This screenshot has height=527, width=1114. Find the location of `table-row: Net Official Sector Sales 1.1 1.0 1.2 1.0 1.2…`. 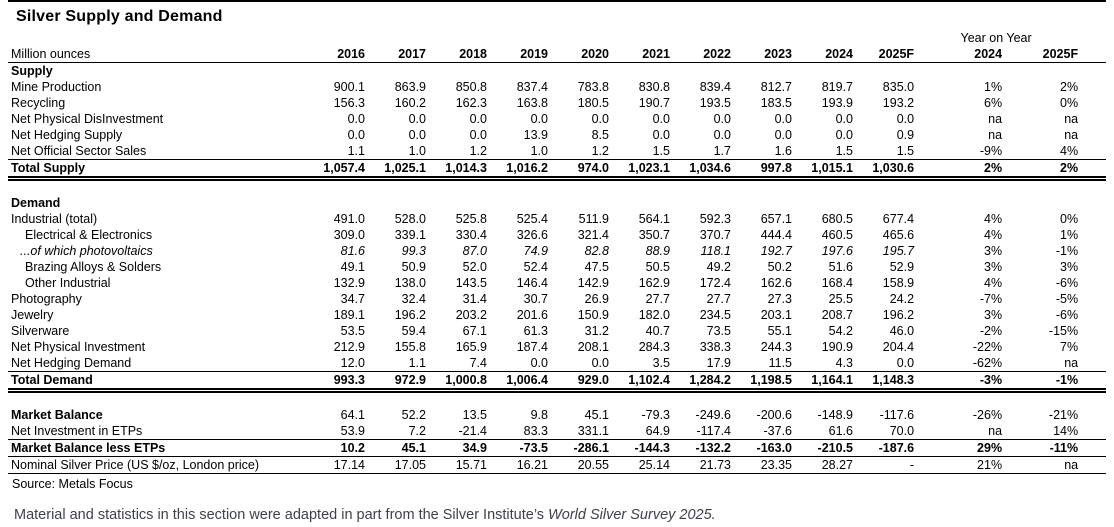

table-row: Net Official Sector Sales 1.1 1.0 1.2 1.0 1.2… is located at coordinates (557, 151).